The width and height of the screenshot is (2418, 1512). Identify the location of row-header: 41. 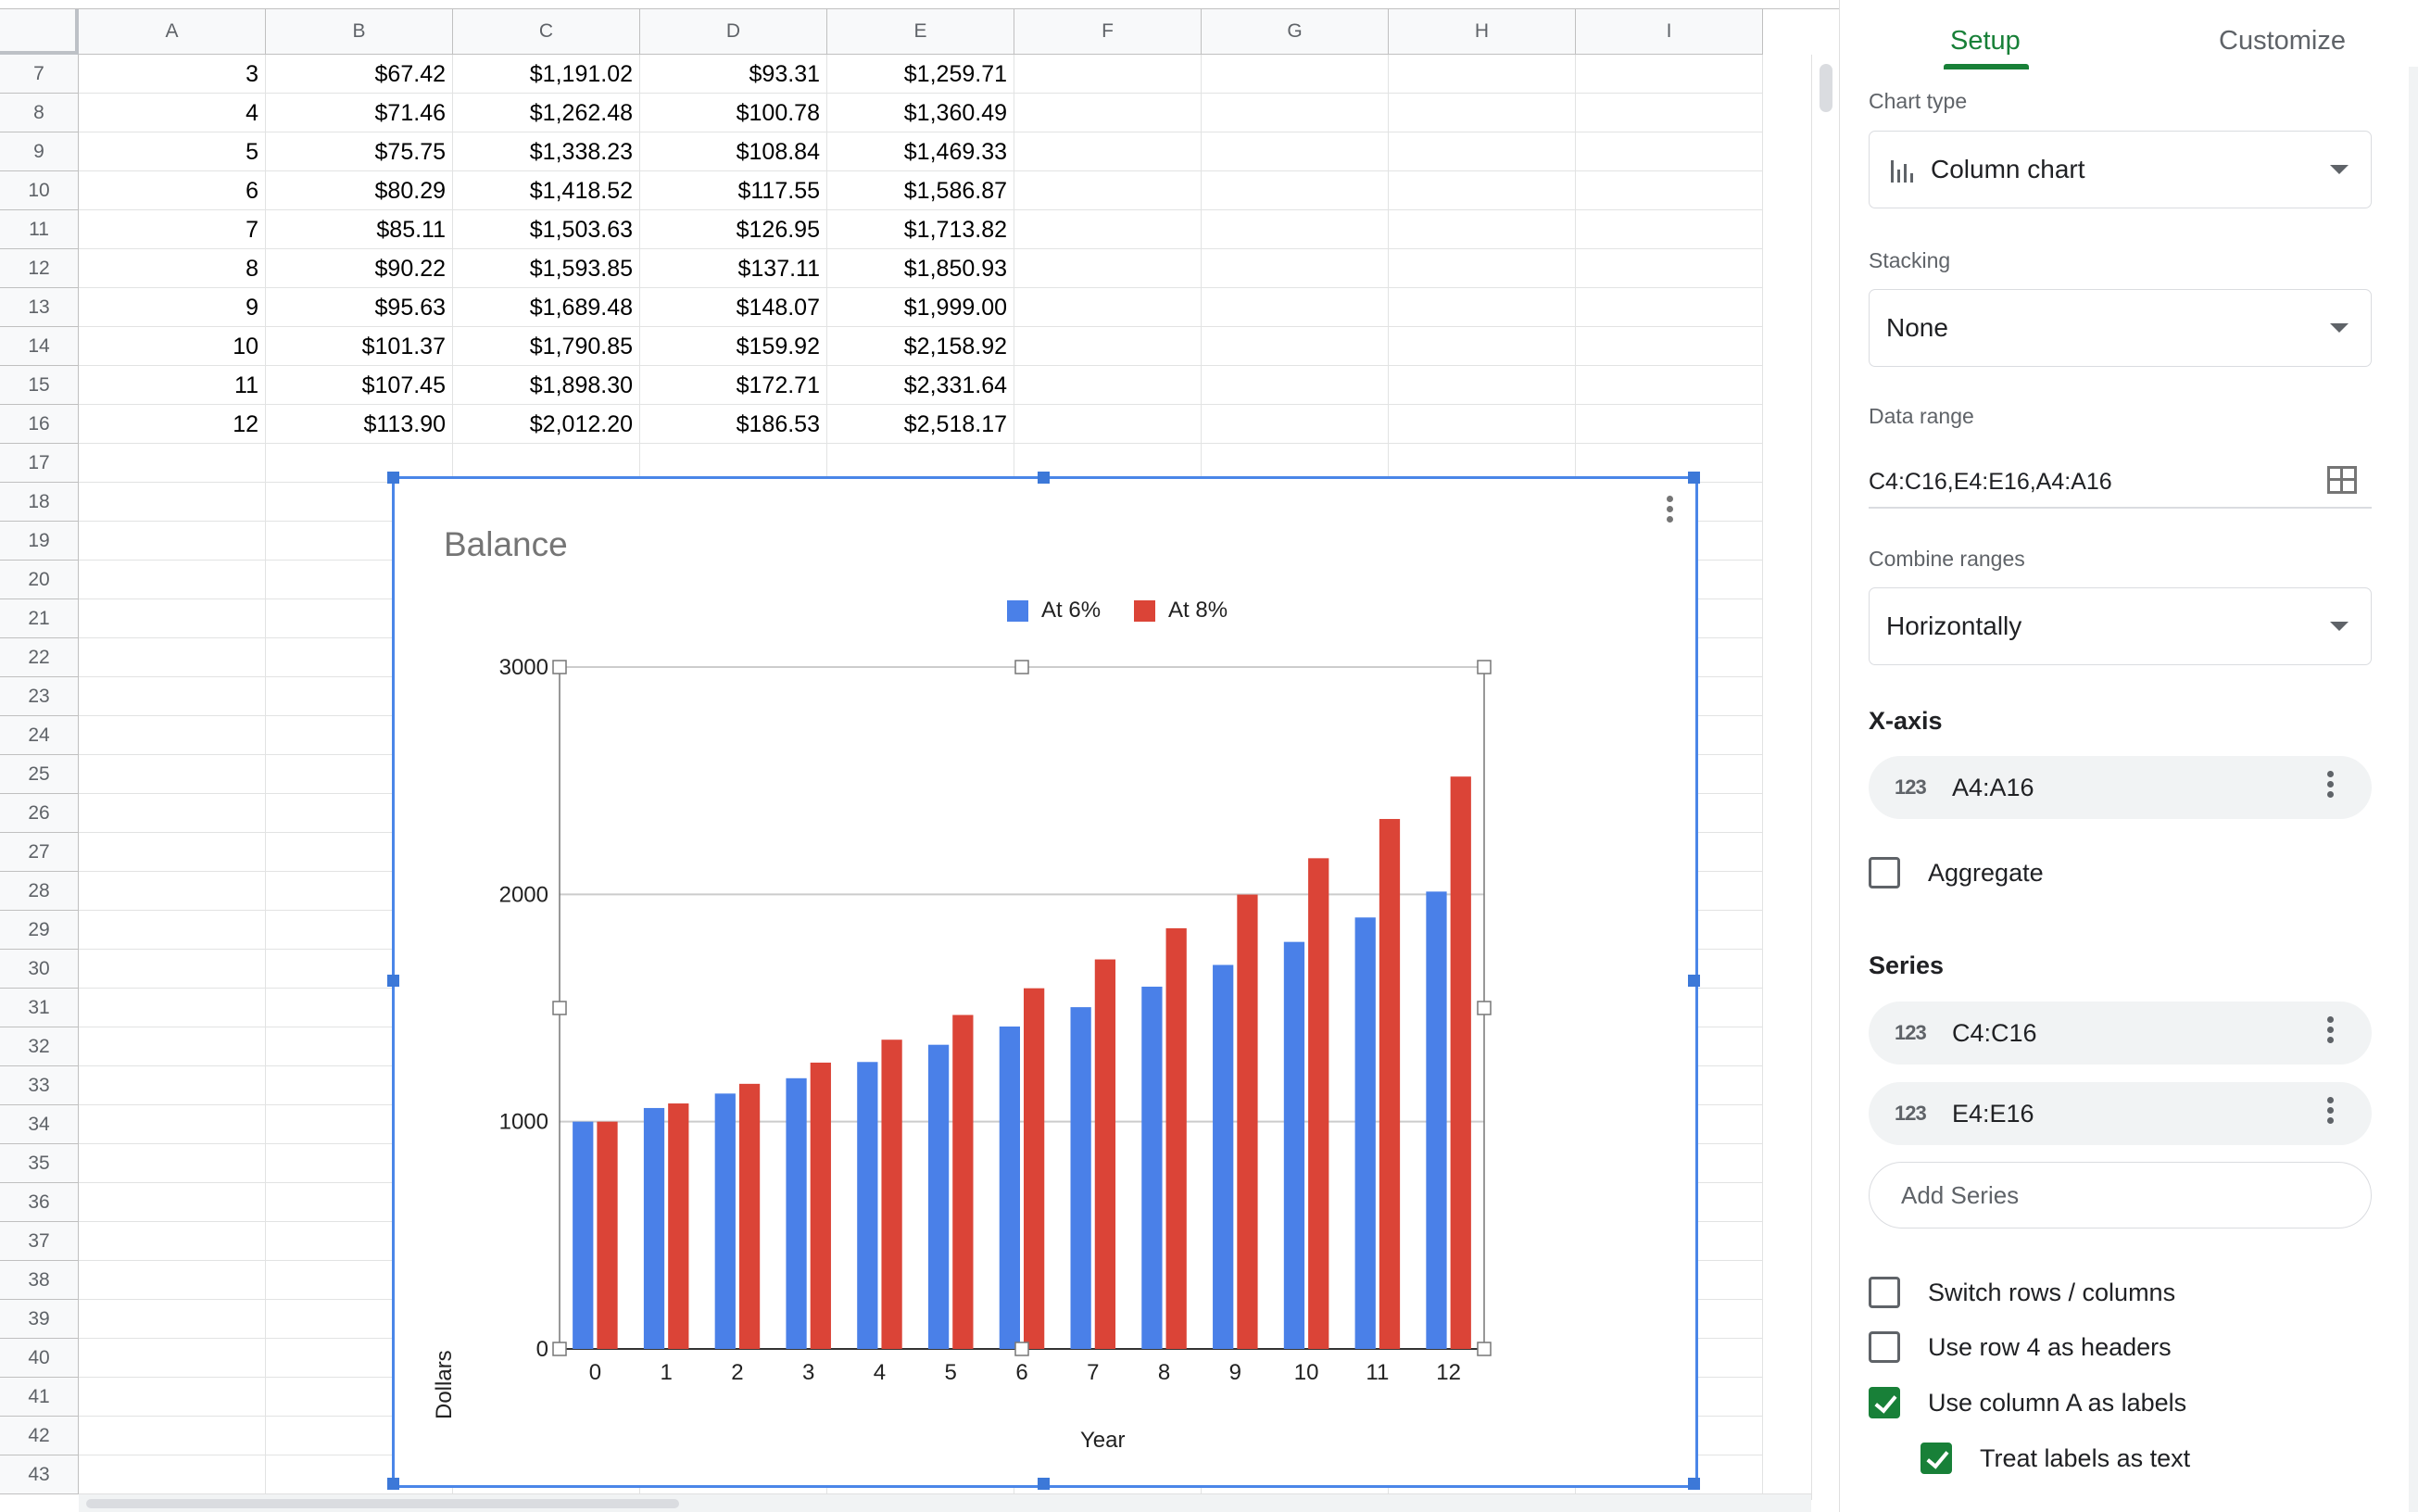
(40, 1397).